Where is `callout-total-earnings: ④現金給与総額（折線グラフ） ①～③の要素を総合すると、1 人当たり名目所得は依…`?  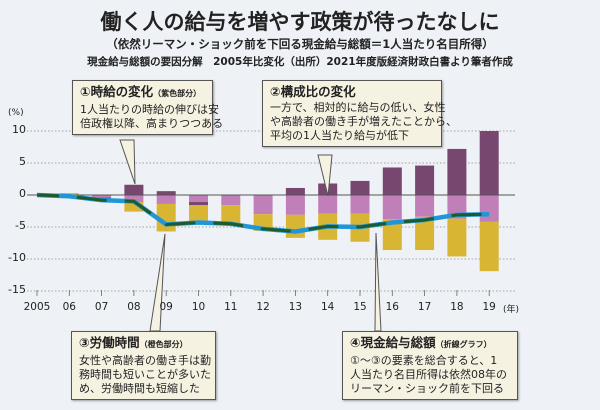
callout-total-earnings: ④現金給与総額（折線グラフ） ①～③の要素を総合すると、1 人当たり名目所得は依… is located at coordinates (430, 365).